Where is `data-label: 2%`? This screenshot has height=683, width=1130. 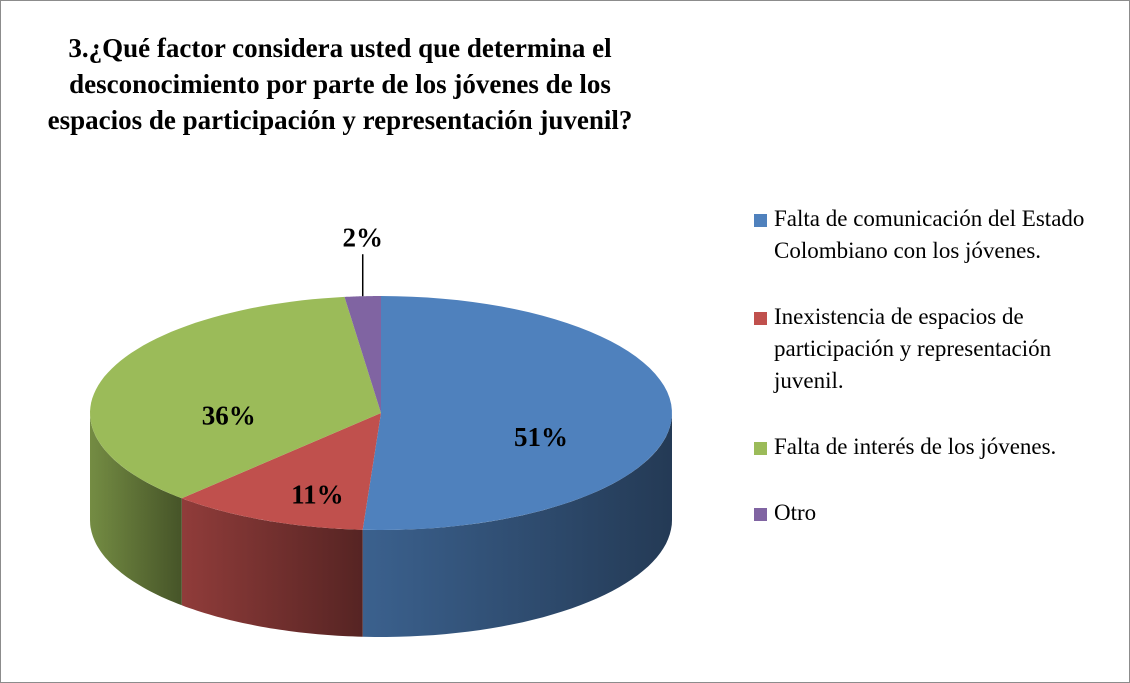
data-label: 2% is located at coordinates (362, 237).